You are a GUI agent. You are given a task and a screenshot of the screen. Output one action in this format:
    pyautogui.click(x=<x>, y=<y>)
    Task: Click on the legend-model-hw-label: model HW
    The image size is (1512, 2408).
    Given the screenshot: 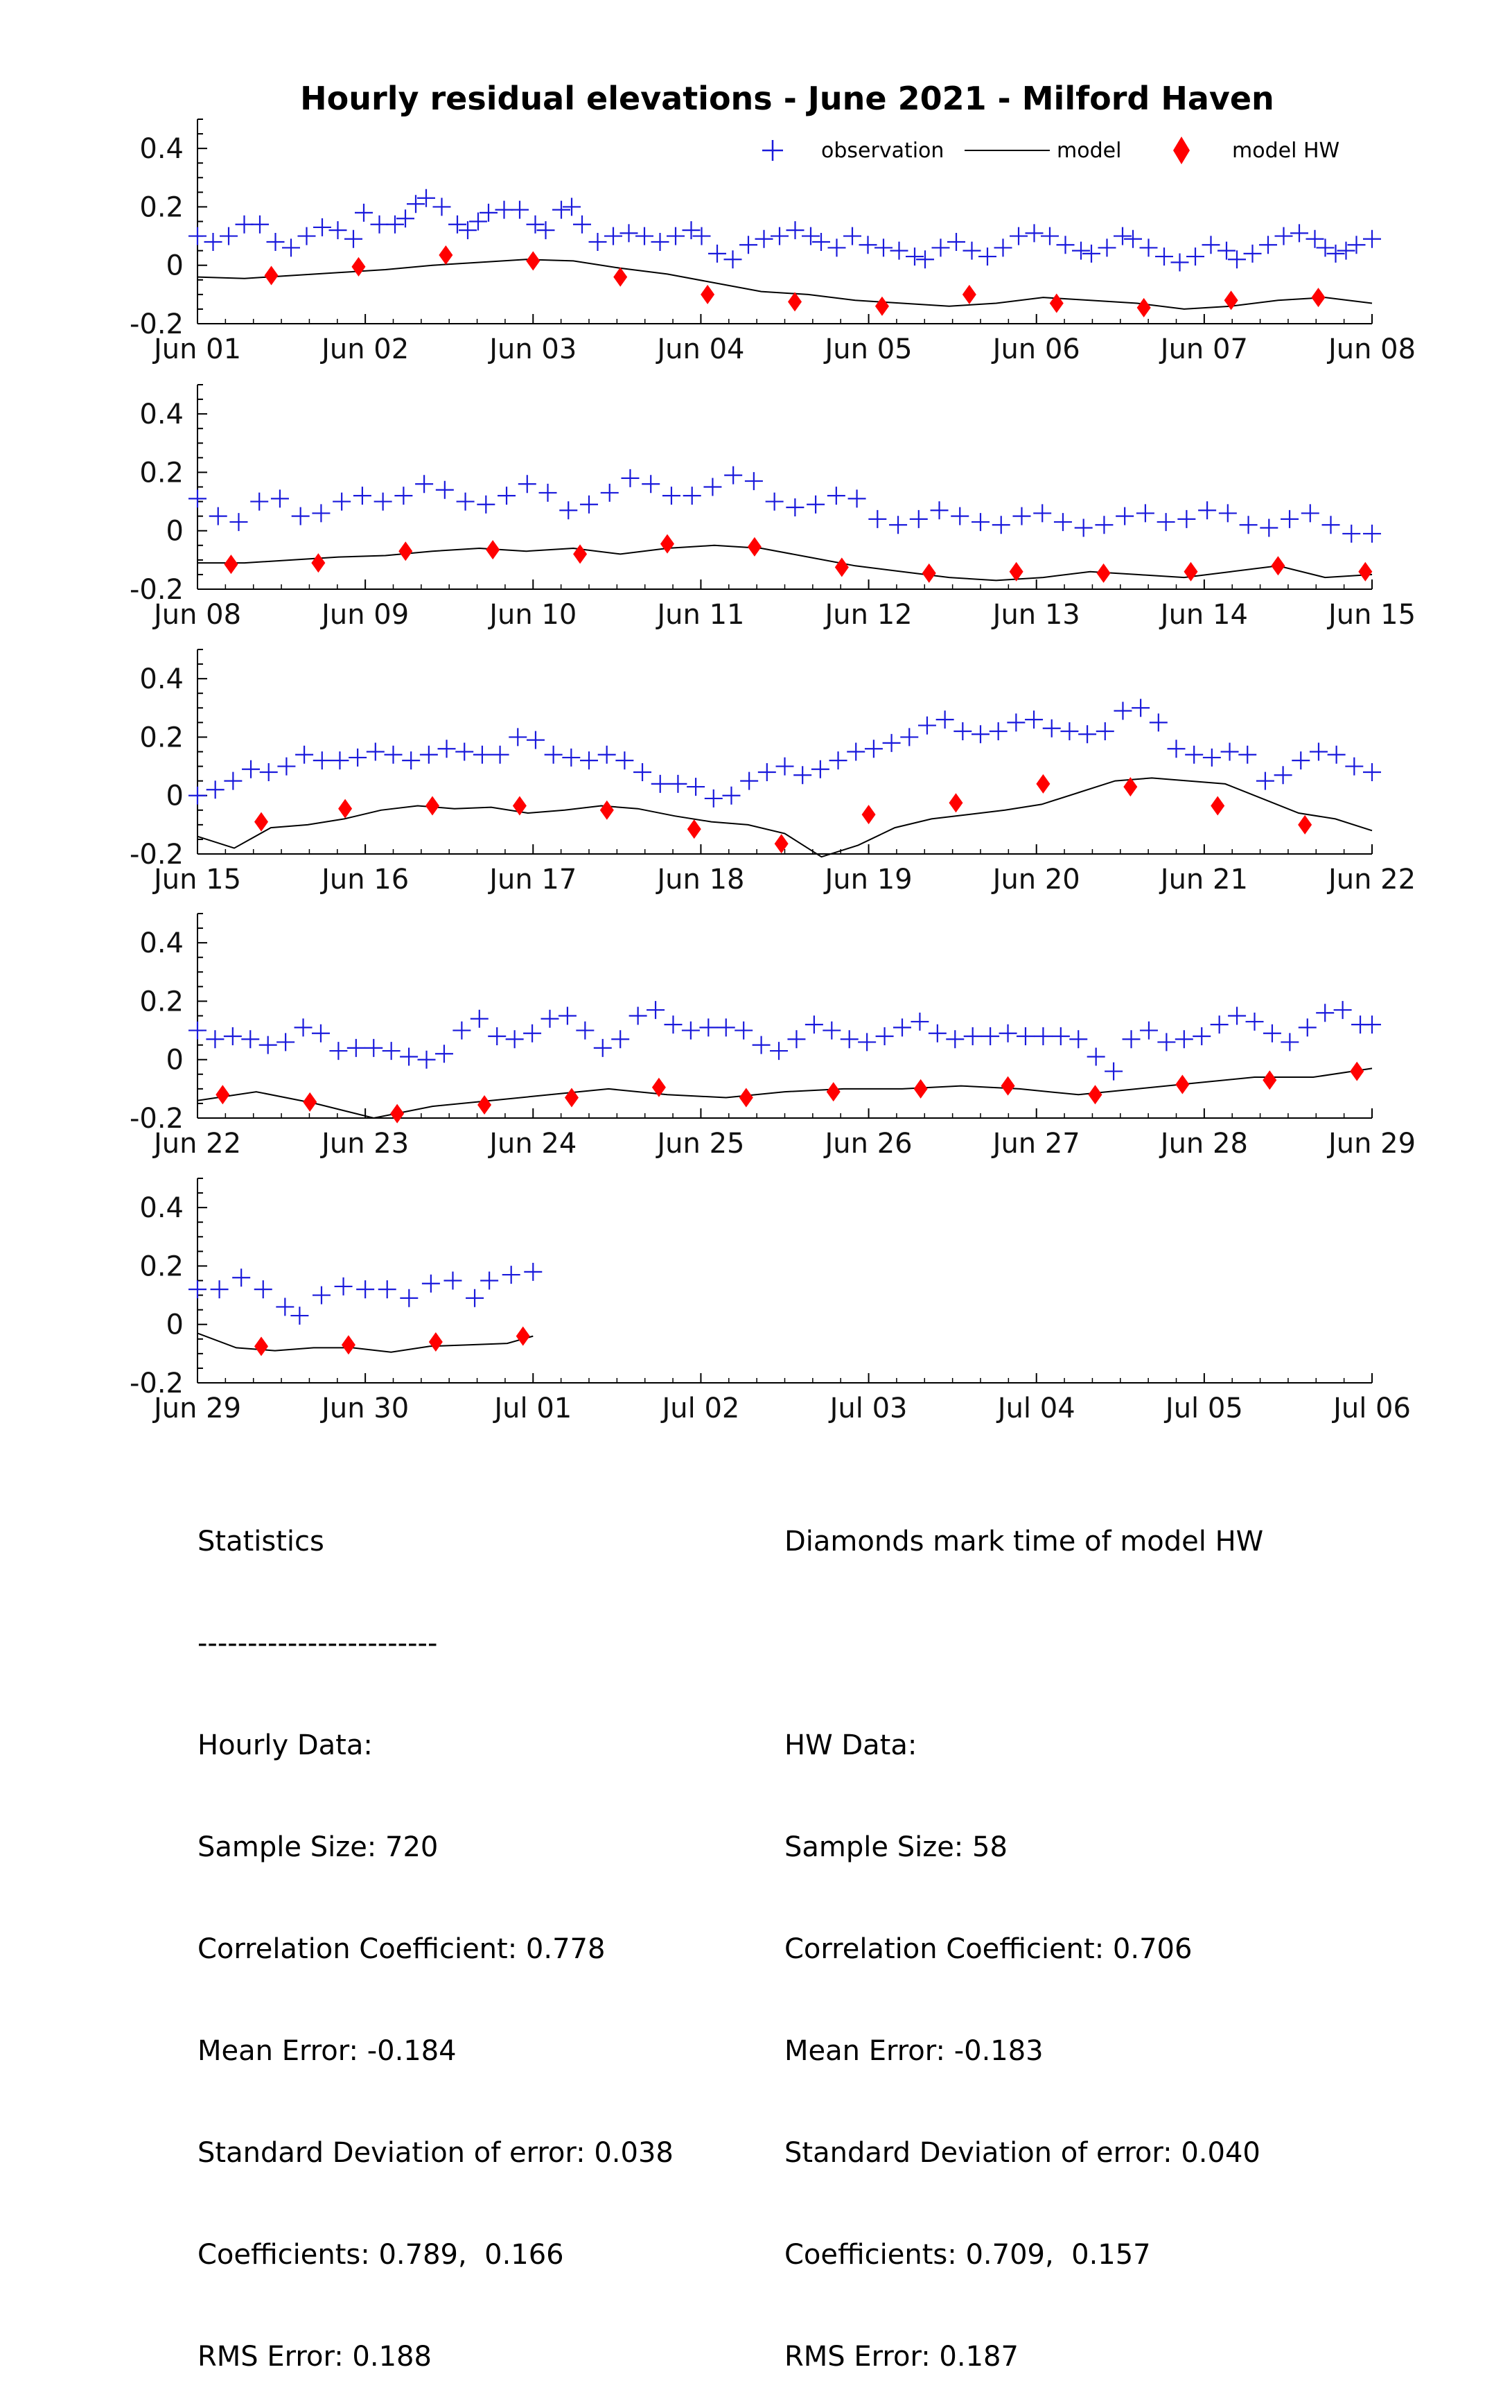 What is the action you would take?
    pyautogui.click(x=1285, y=151)
    